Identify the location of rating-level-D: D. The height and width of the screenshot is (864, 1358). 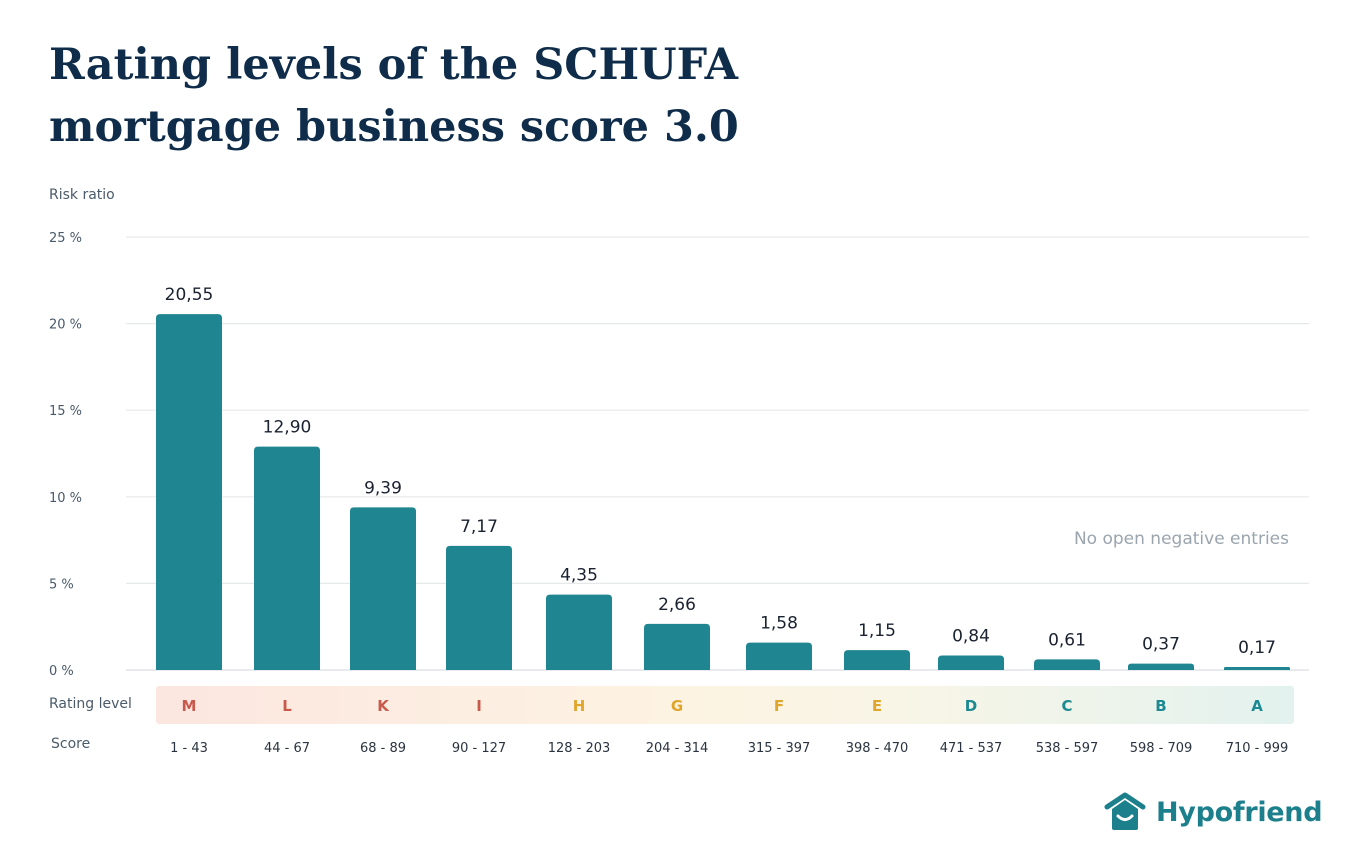
(971, 706).